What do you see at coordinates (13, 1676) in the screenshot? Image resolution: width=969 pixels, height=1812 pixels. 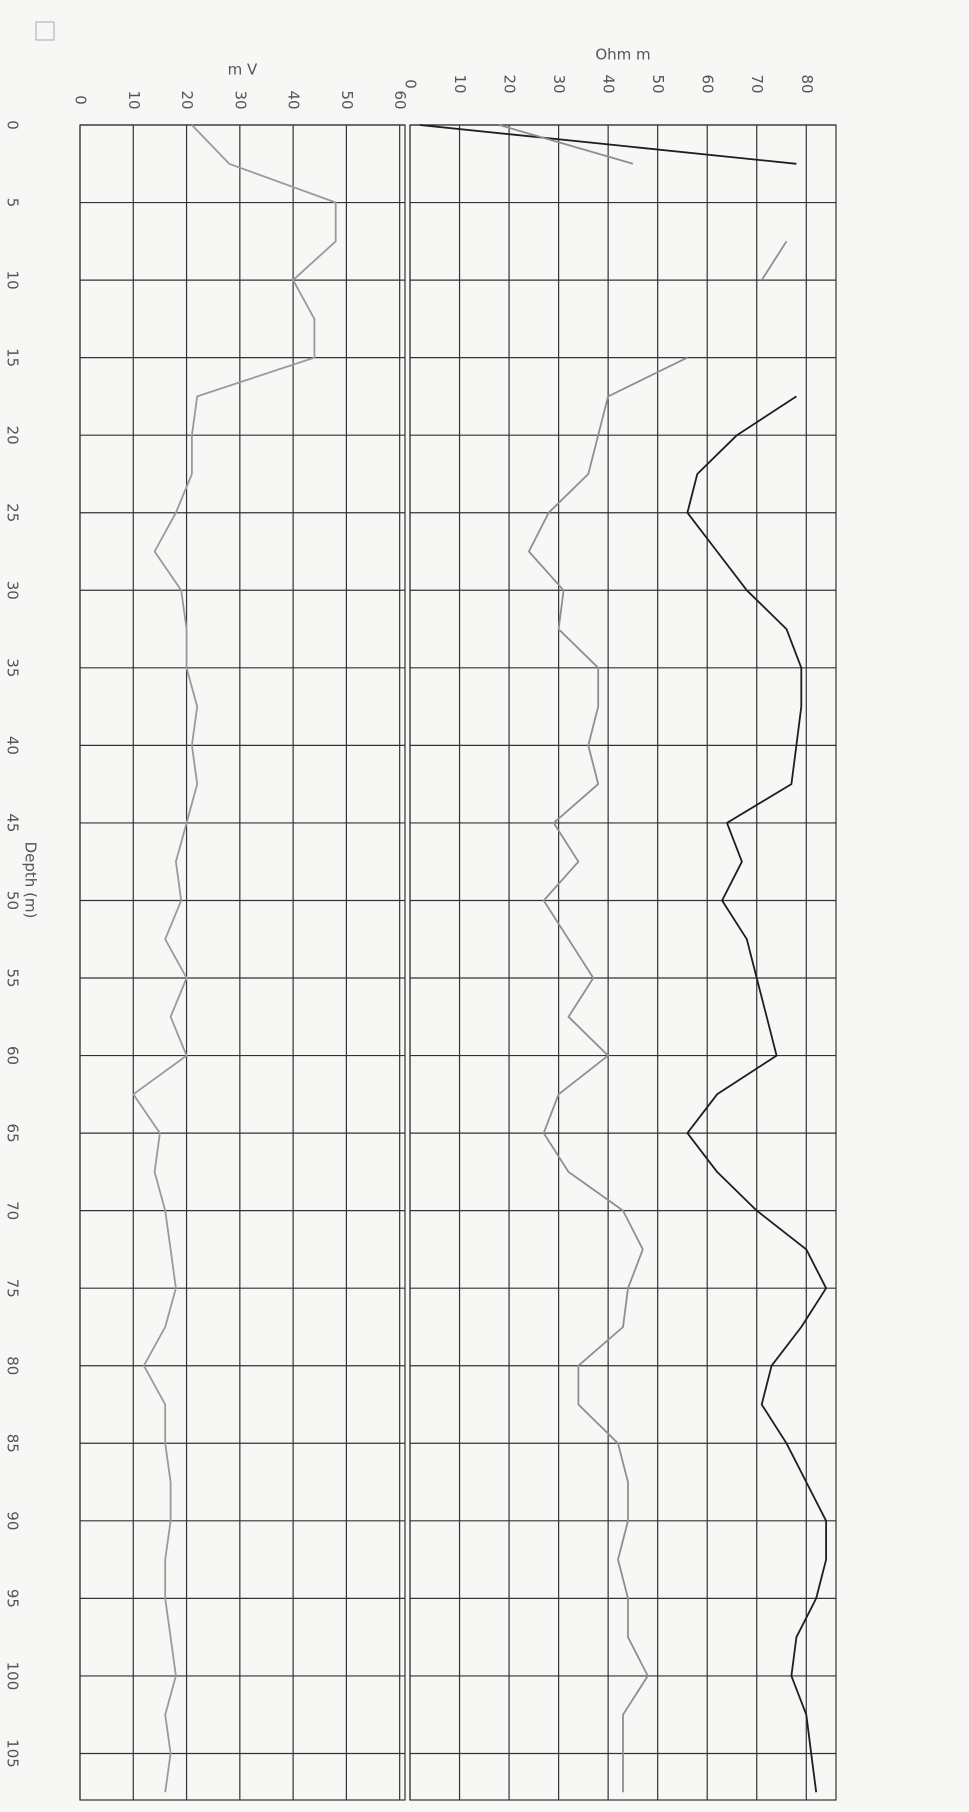 I see `x-tick-label: 100` at bounding box center [13, 1676].